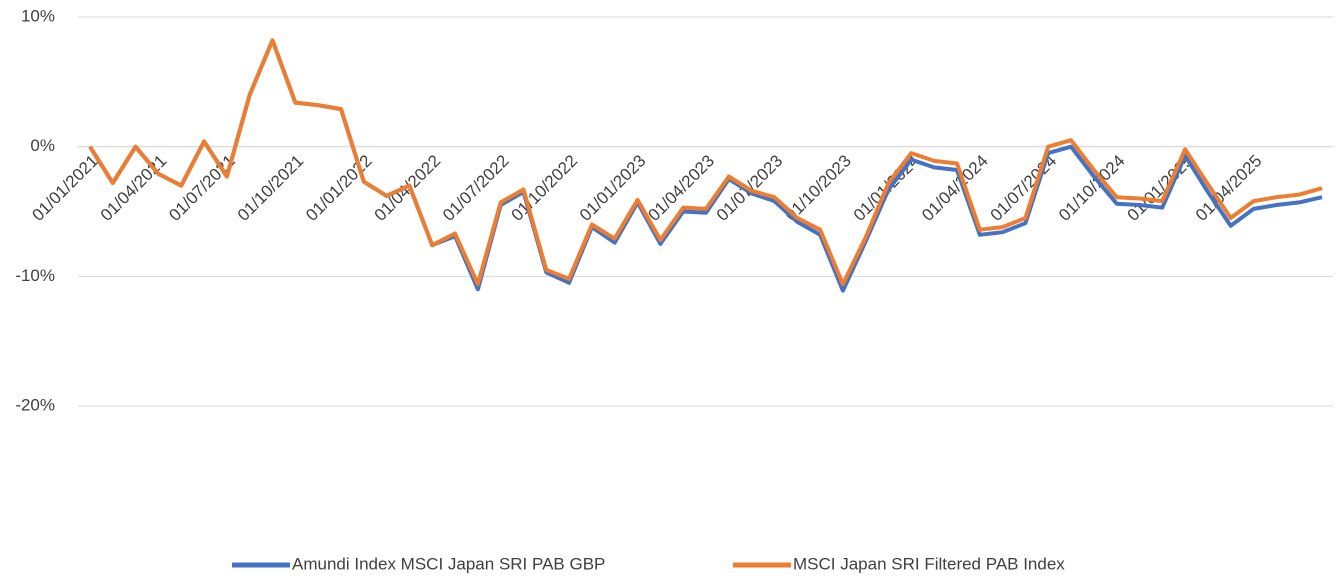 The width and height of the screenshot is (1336, 578). Describe the element at coordinates (1024, 188) in the screenshot. I see `x-tick-label: 01/07/2024` at that location.